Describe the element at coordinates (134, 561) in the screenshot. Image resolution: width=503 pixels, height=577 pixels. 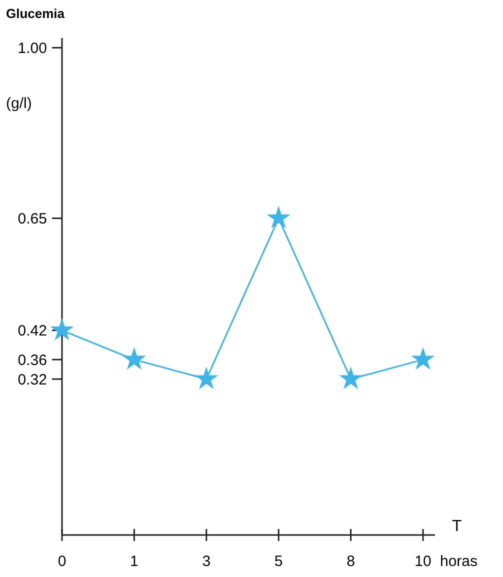
I see `x-tick-label: 1` at that location.